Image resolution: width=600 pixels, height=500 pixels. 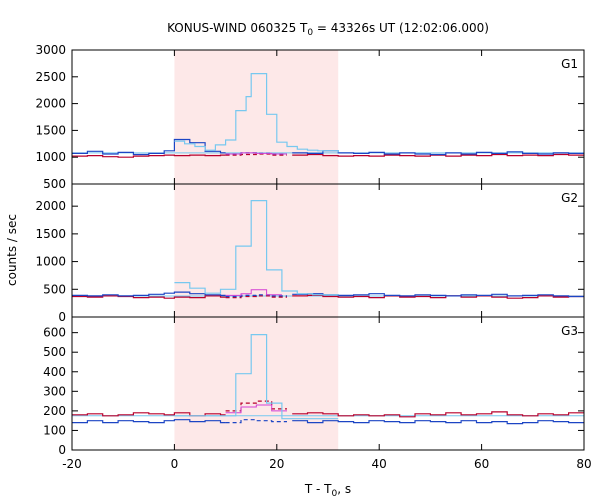 I want to click on panel-name-label: G1, so click(x=569, y=64).